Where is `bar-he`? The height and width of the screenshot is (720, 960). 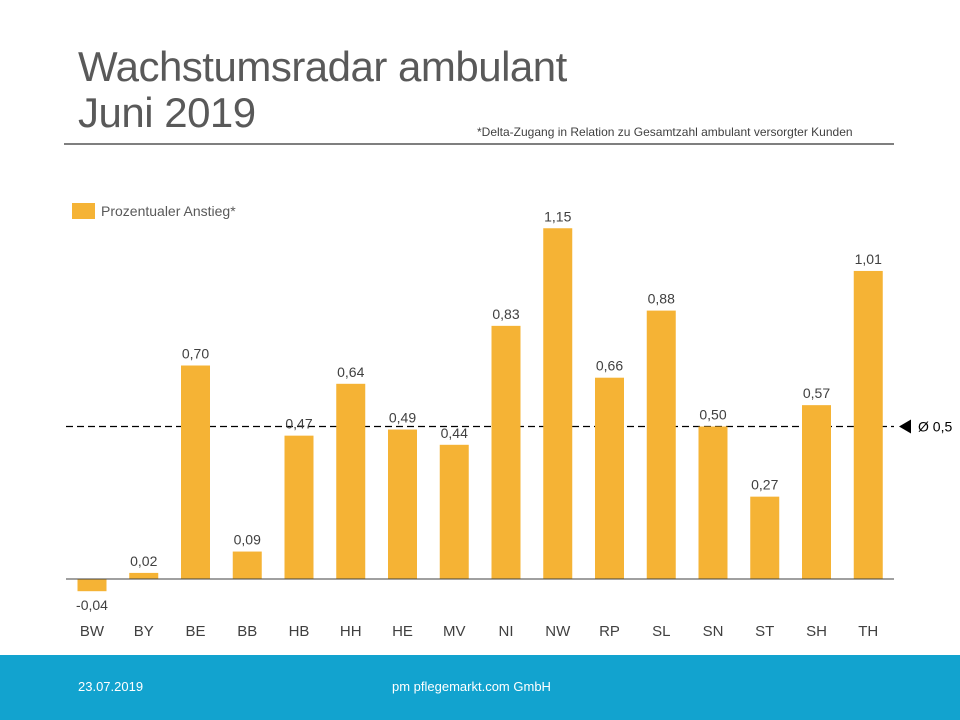 bar-he is located at coordinates (402, 504).